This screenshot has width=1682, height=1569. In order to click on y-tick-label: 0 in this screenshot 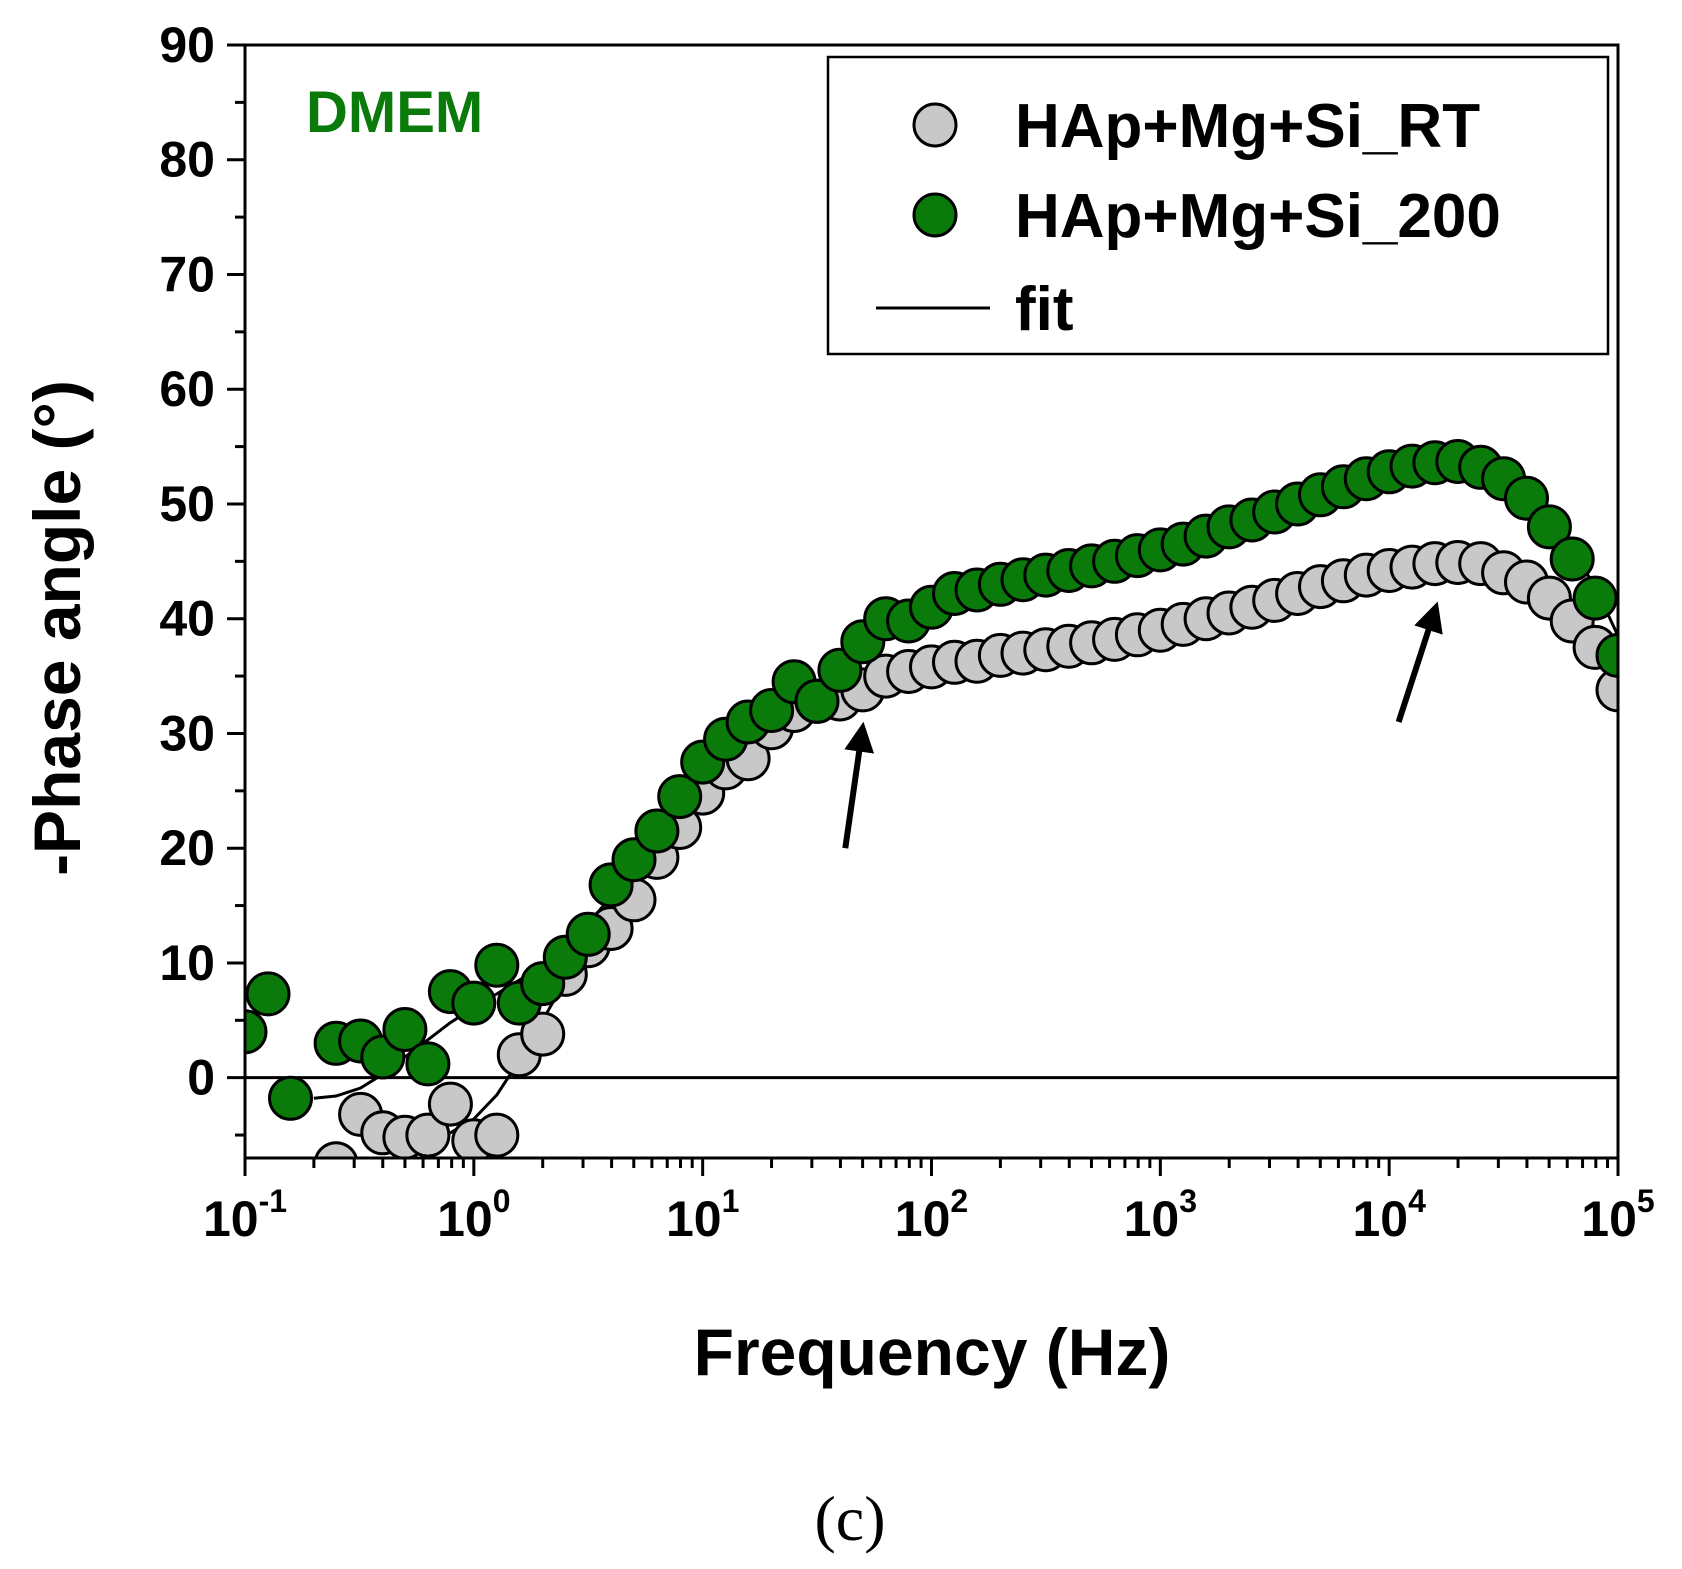, I will do `click(201, 1078)`.